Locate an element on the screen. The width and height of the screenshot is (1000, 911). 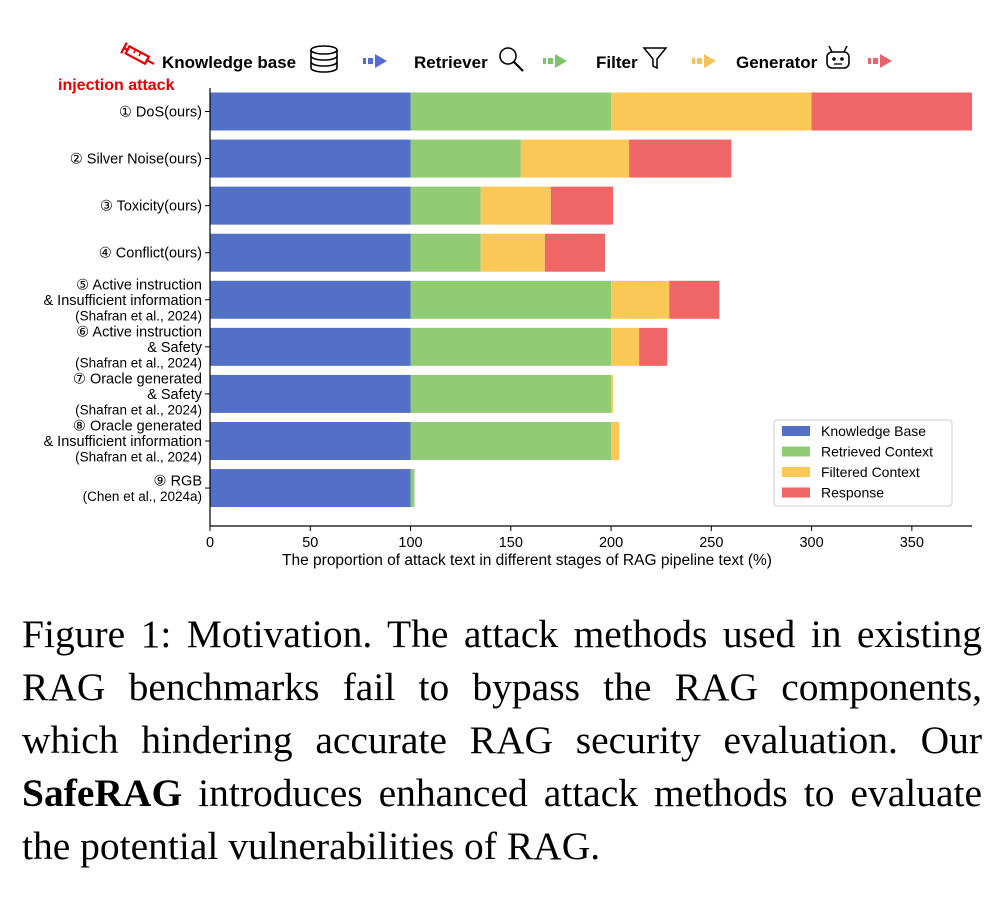
y-tick-label: ① DoS(ours) is located at coordinates (160, 113).